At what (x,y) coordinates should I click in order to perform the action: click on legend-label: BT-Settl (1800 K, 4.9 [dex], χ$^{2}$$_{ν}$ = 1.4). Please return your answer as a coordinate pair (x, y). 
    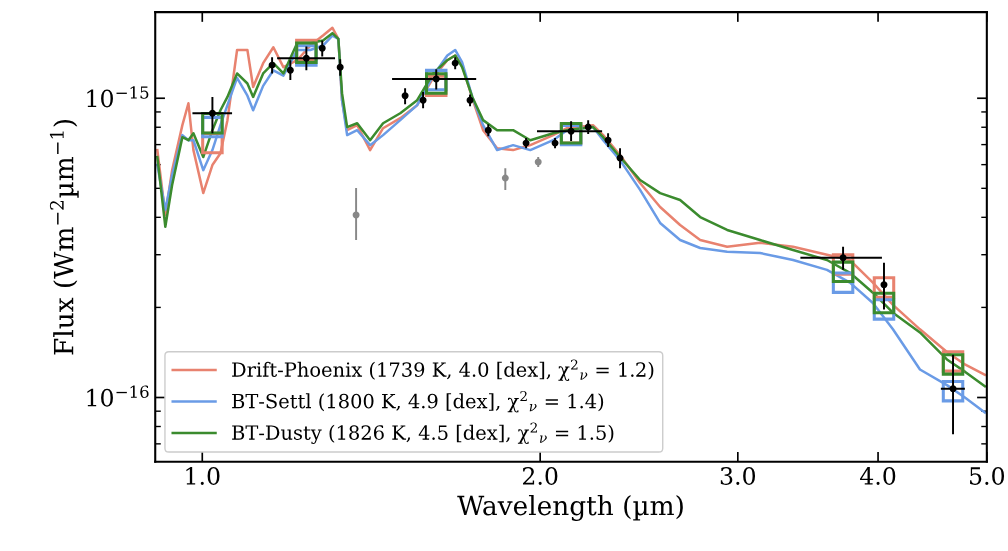
    Looking at the image, I should click on (418, 401).